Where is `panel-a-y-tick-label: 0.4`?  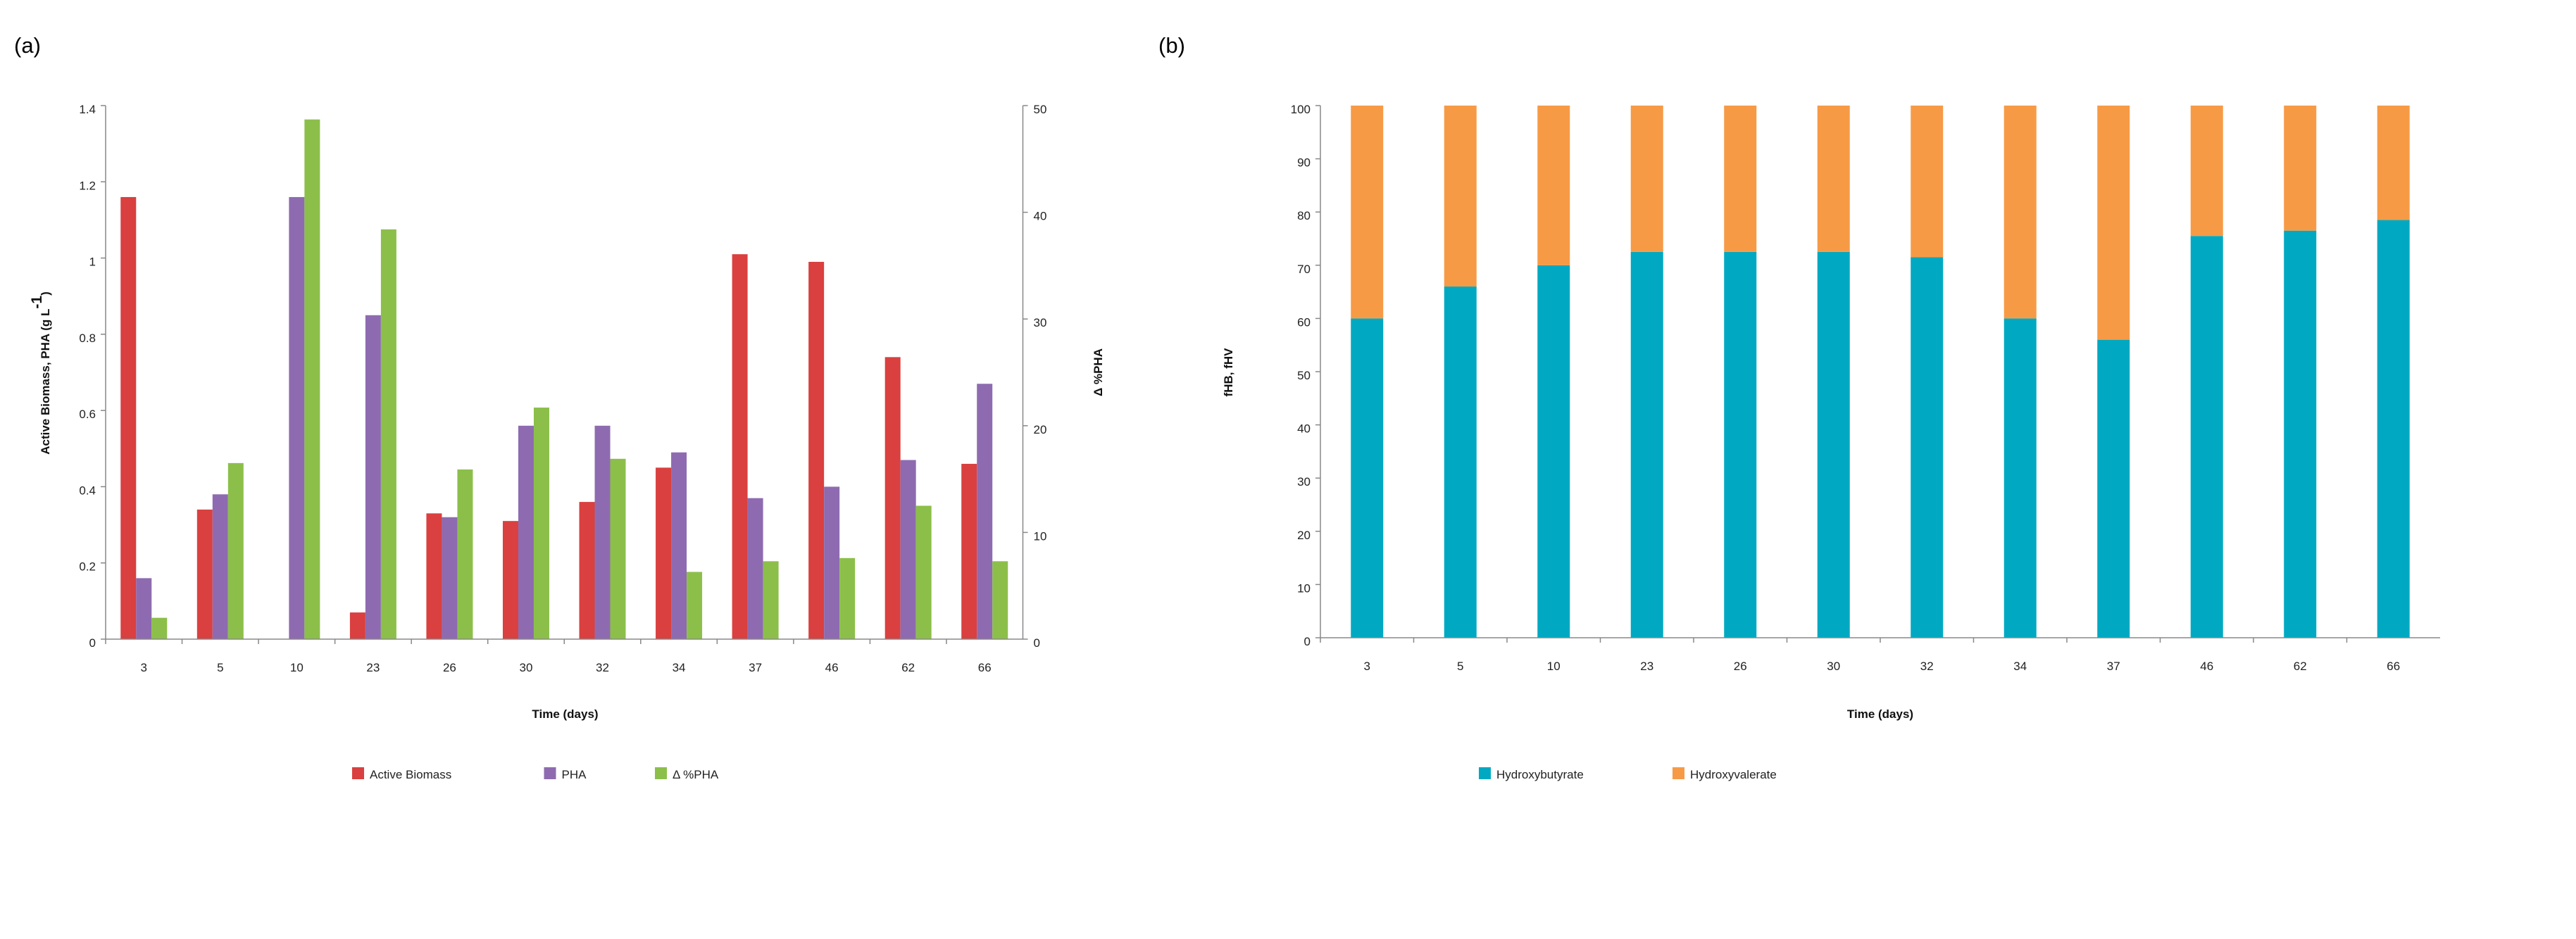 panel-a-y-tick-label: 0.4 is located at coordinates (87, 491).